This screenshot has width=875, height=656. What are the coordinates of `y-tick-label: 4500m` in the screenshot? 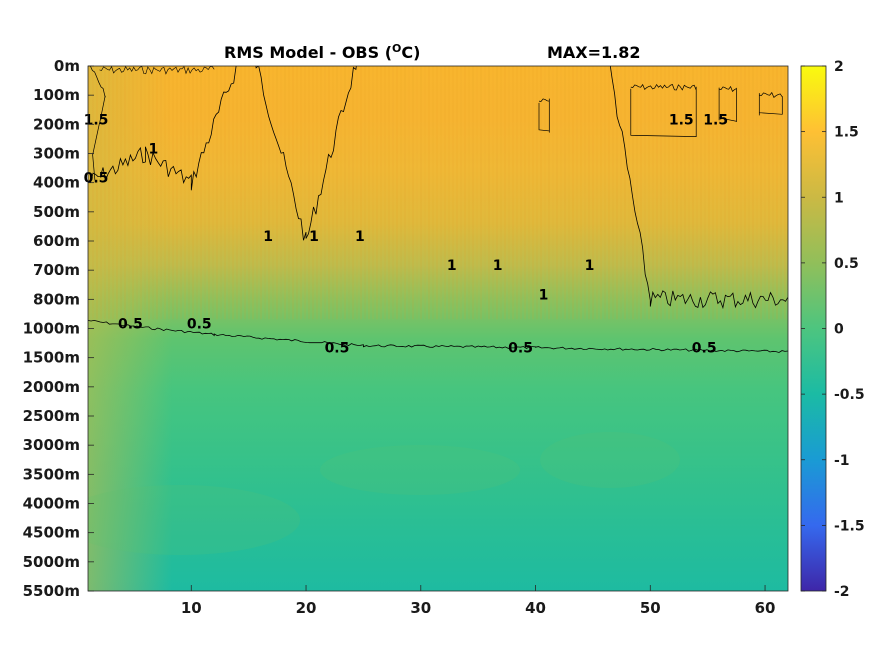 It's located at (51, 533).